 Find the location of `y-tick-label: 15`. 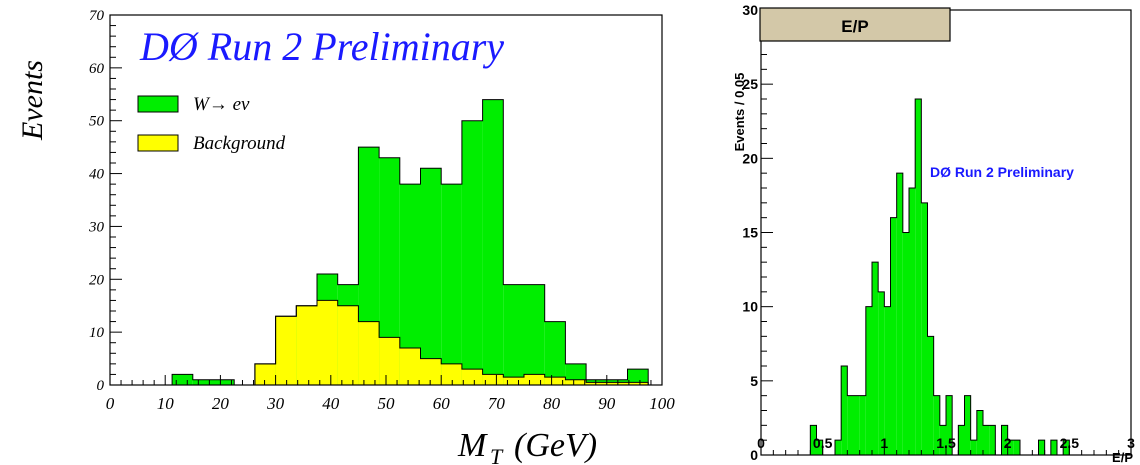

y-tick-label: 15 is located at coordinates (750, 233).